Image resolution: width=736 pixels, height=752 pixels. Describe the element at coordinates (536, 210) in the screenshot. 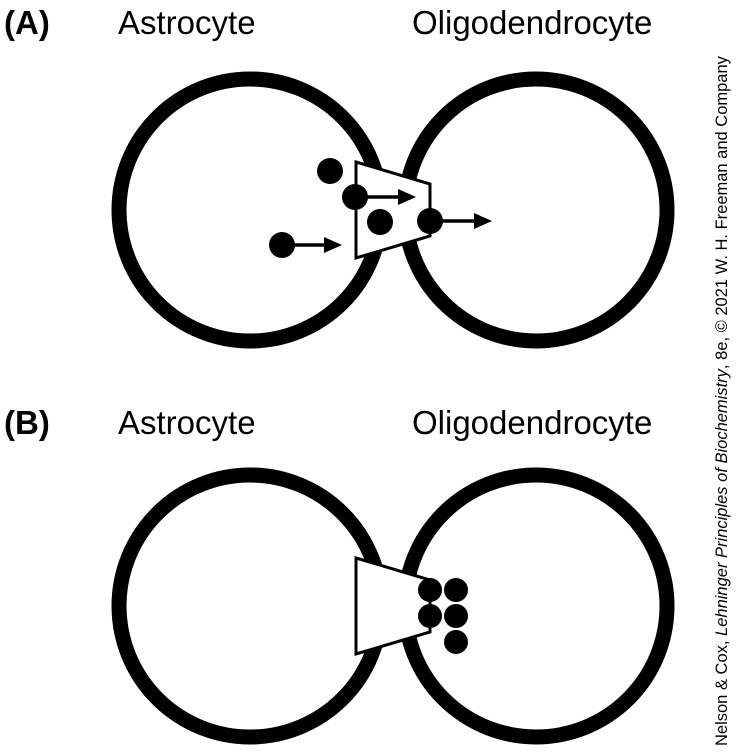

I see `panel-a-oligodendrocyte-cell` at that location.